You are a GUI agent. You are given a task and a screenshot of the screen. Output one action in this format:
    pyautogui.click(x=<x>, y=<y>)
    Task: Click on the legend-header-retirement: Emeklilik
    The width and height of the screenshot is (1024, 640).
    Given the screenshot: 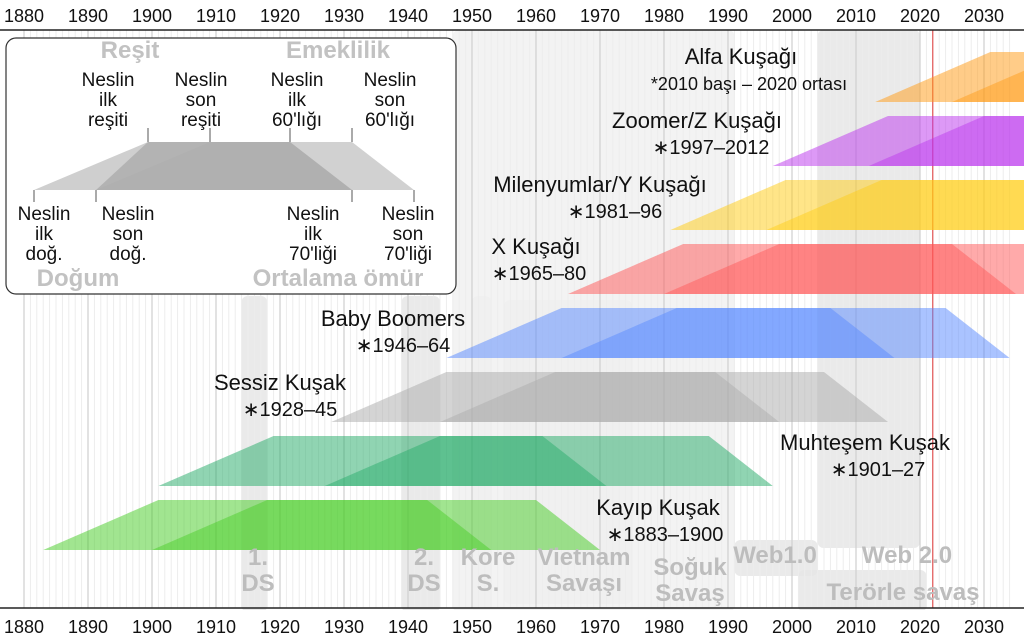 What is the action you would take?
    pyautogui.click(x=338, y=50)
    